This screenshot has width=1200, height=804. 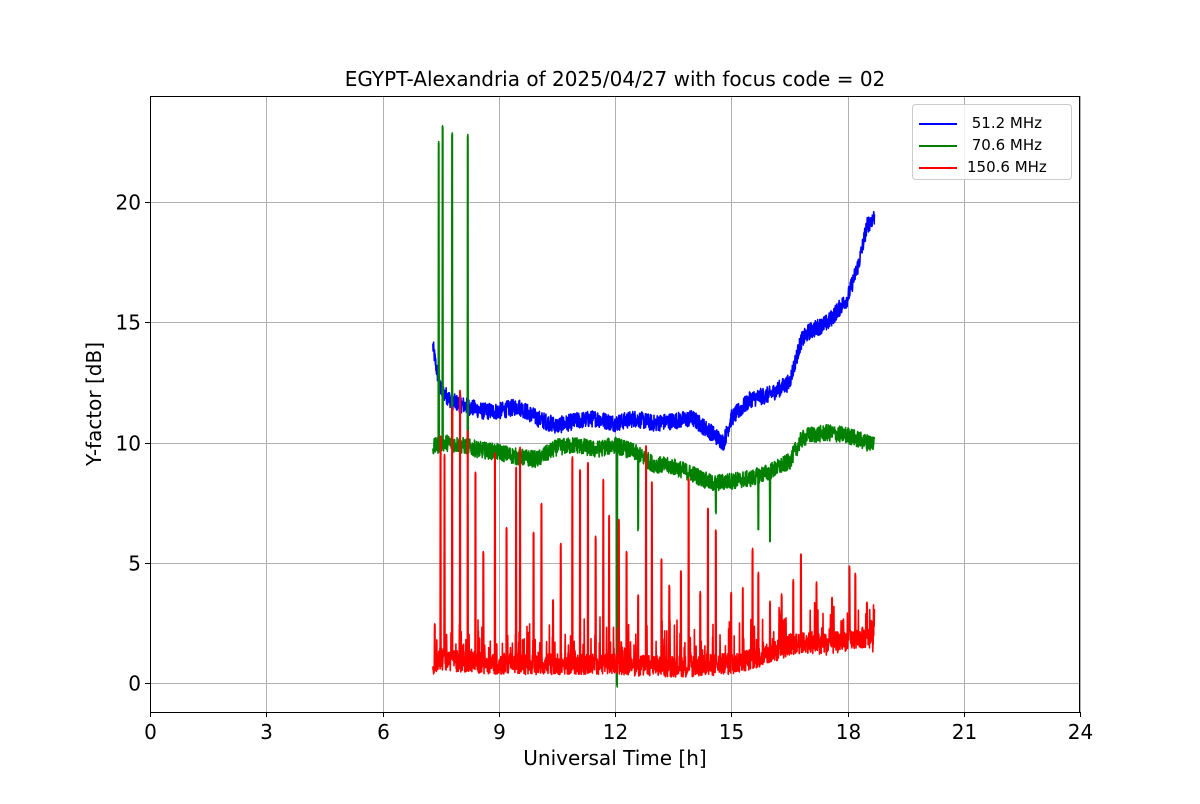 I want to click on legend-item-51-2: 51.2 MHz, so click(x=994, y=123).